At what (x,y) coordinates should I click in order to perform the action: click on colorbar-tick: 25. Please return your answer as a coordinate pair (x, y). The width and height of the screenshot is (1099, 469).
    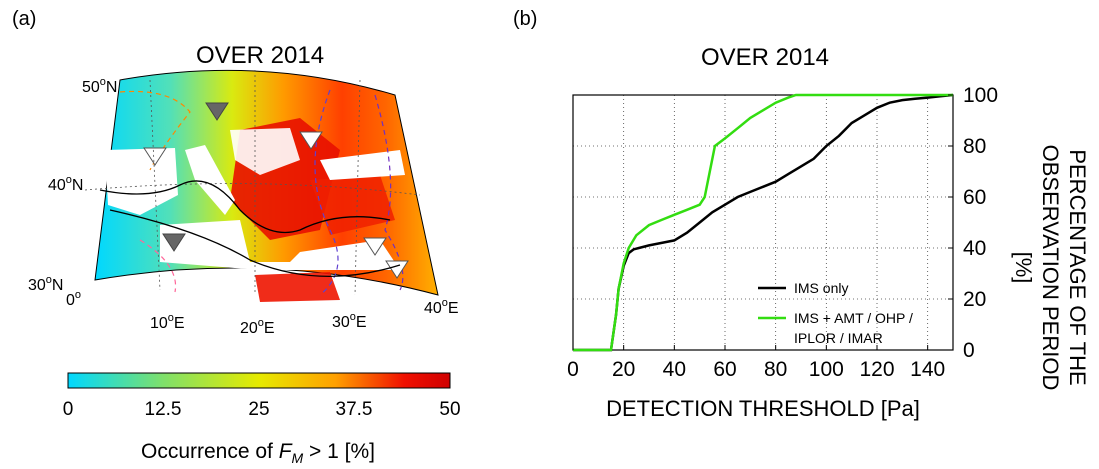
    Looking at the image, I should click on (258, 409).